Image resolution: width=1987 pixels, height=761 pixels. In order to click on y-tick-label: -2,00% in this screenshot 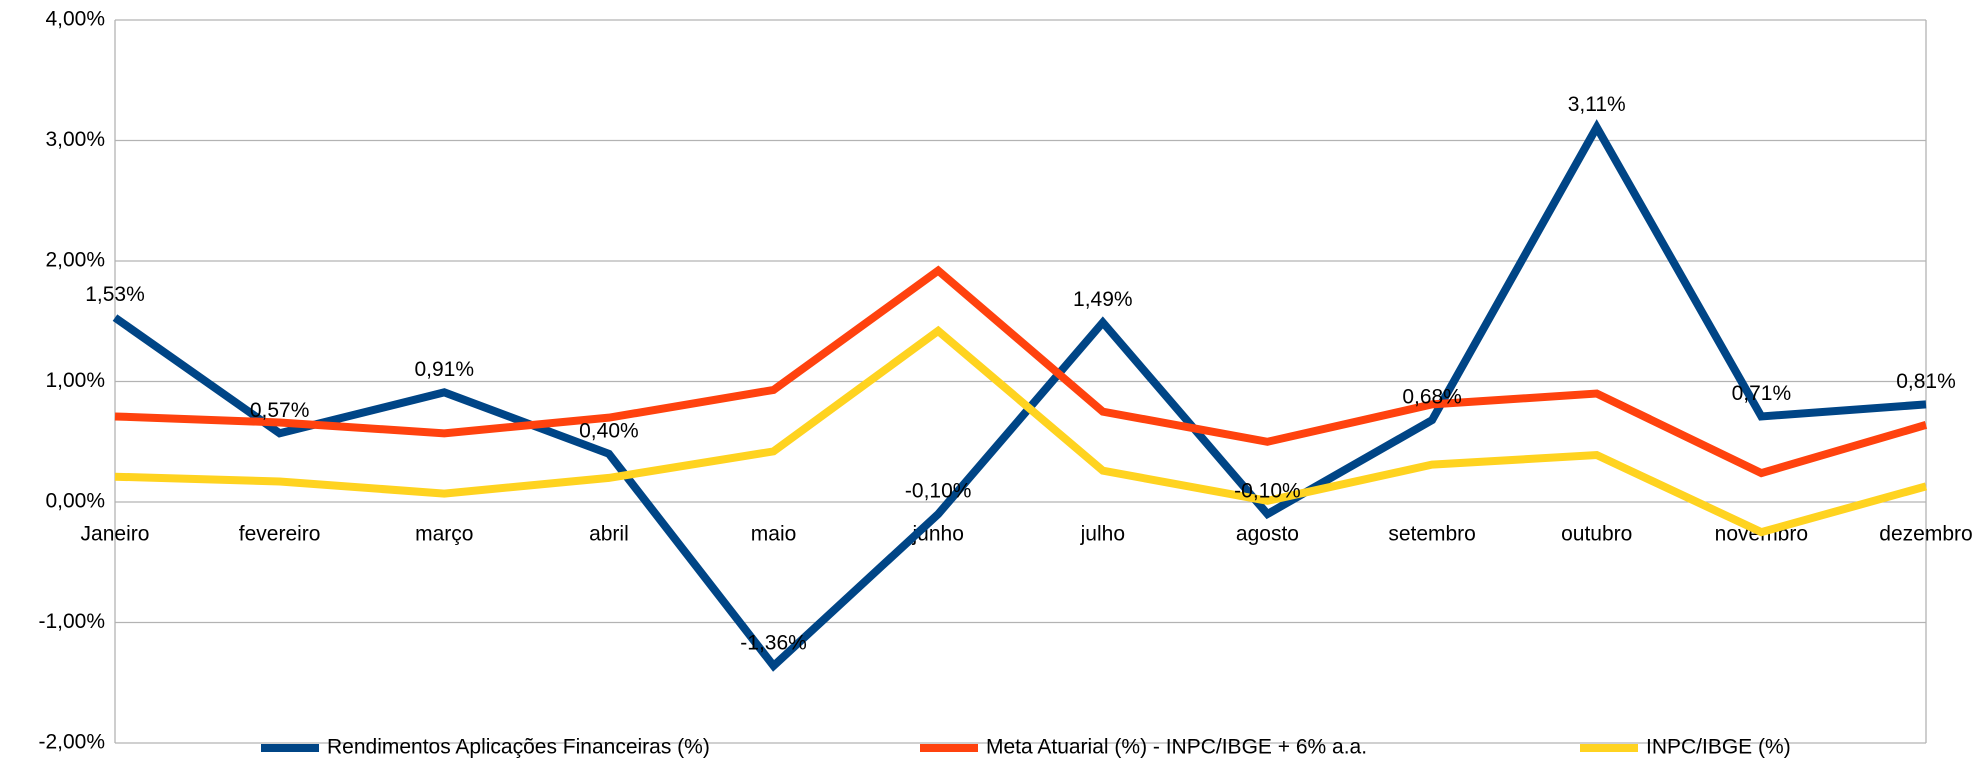, I will do `click(71, 742)`.